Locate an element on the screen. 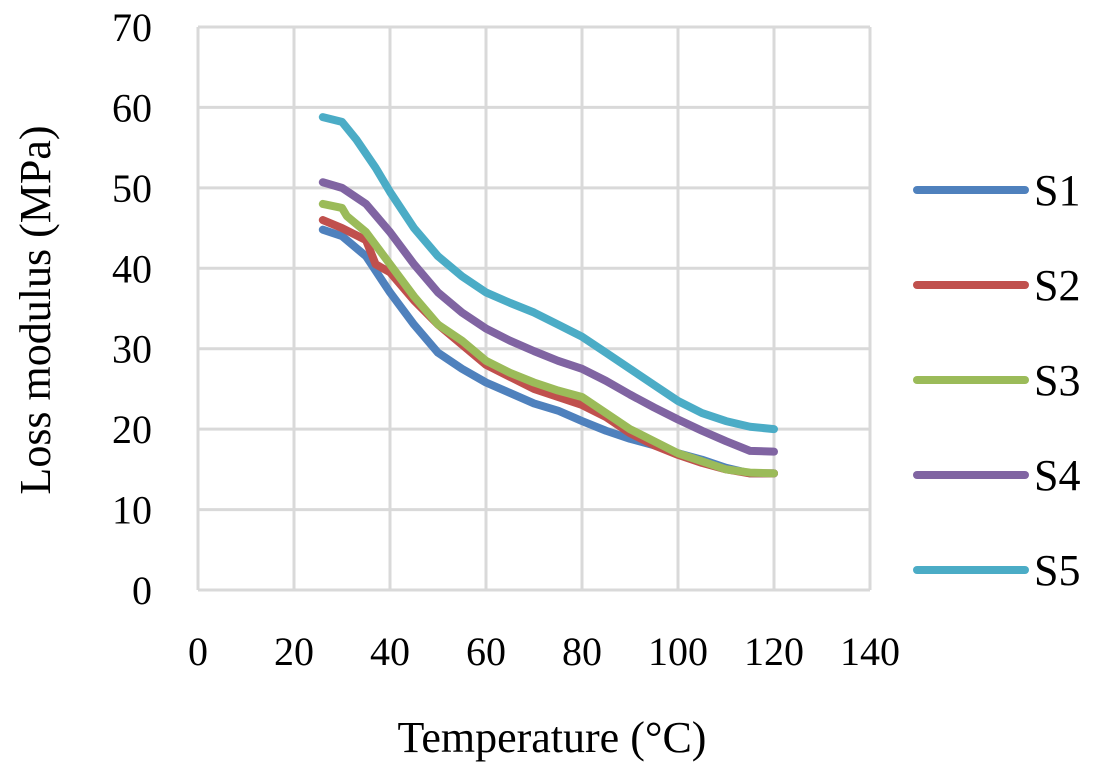  legend-label: S3 is located at coordinates (1057, 380).